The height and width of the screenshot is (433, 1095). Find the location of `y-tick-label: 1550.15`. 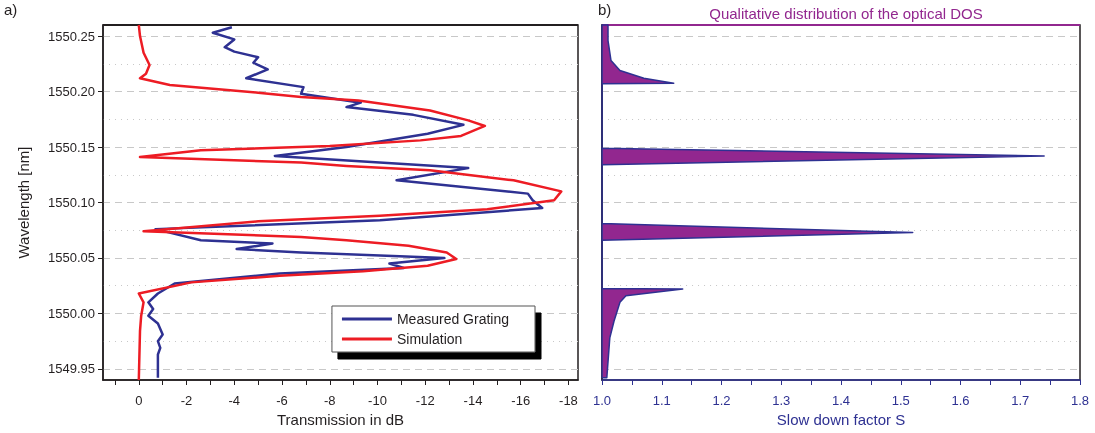

y-tick-label: 1550.15 is located at coordinates (71, 147).